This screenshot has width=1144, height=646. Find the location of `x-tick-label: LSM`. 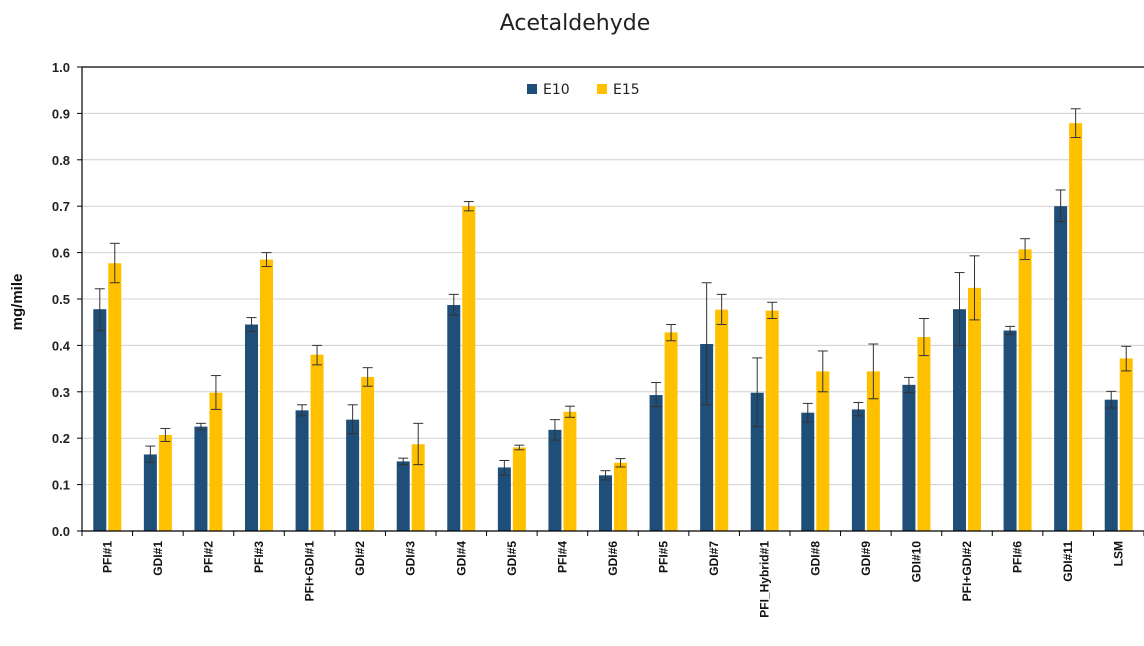

x-tick-label: LSM is located at coordinates (1119, 553).